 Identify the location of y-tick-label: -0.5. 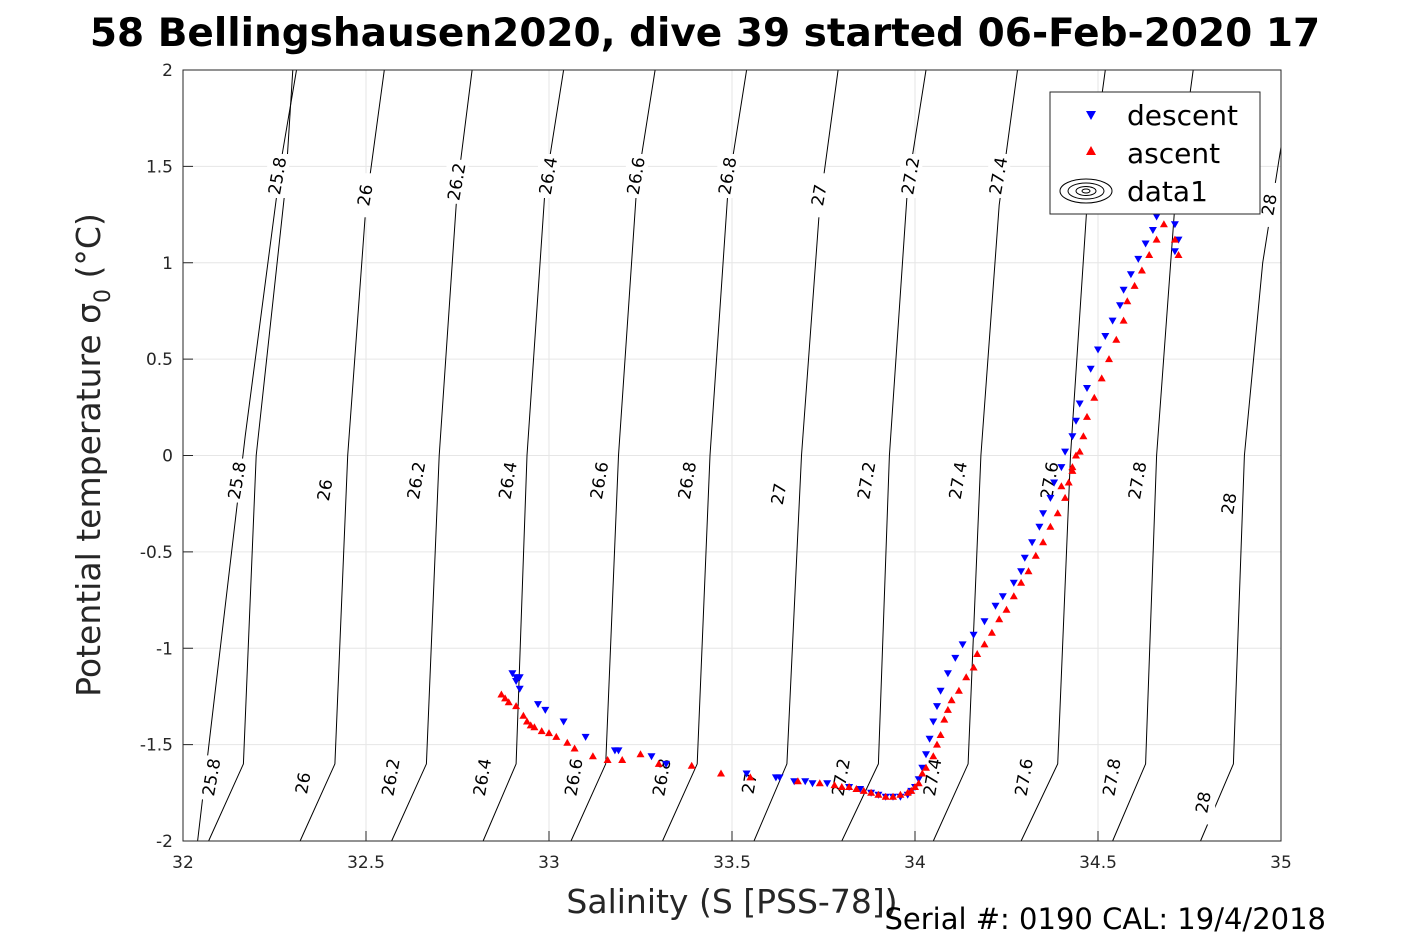
(156, 553).